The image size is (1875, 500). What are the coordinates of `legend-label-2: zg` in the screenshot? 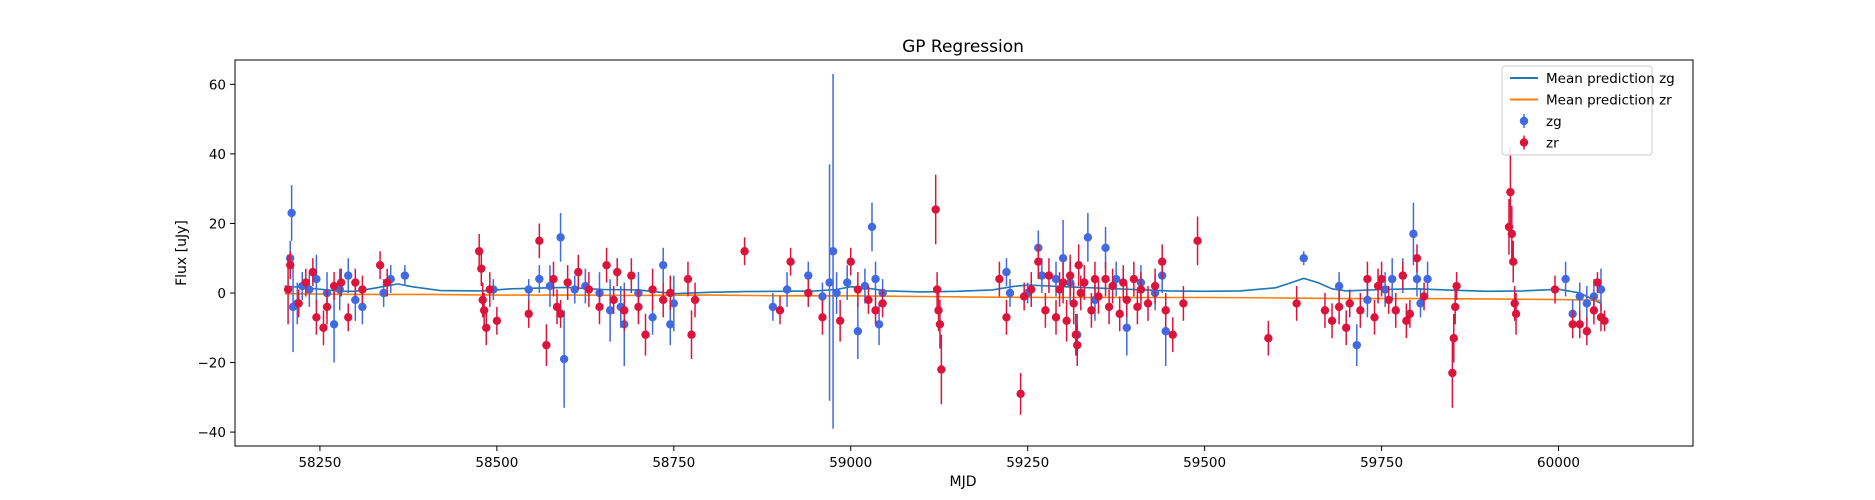 It's located at (1554, 122).